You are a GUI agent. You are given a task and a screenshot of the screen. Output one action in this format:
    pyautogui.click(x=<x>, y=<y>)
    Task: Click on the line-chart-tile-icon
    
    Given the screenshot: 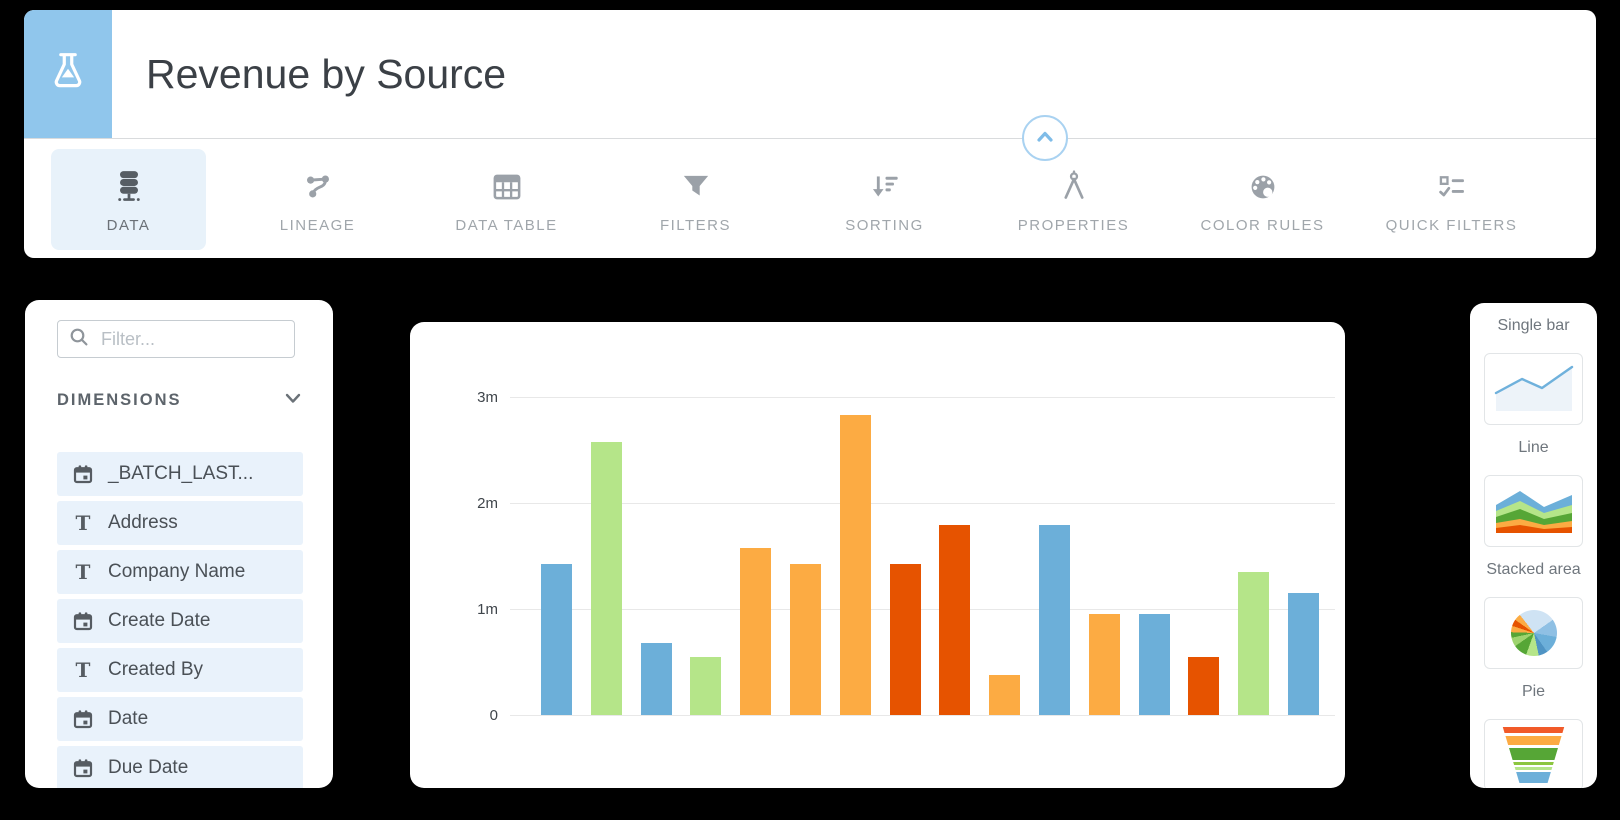 What is the action you would take?
    pyautogui.click(x=1534, y=389)
    